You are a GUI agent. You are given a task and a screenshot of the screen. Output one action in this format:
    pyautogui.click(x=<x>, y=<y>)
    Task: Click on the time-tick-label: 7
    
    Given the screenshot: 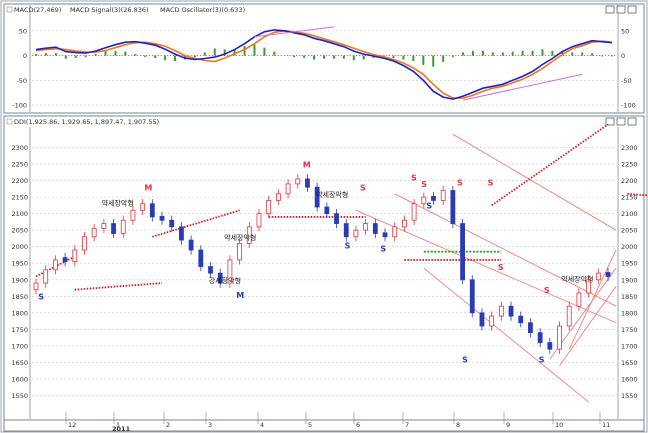 What is the action you would take?
    pyautogui.click(x=407, y=425)
    